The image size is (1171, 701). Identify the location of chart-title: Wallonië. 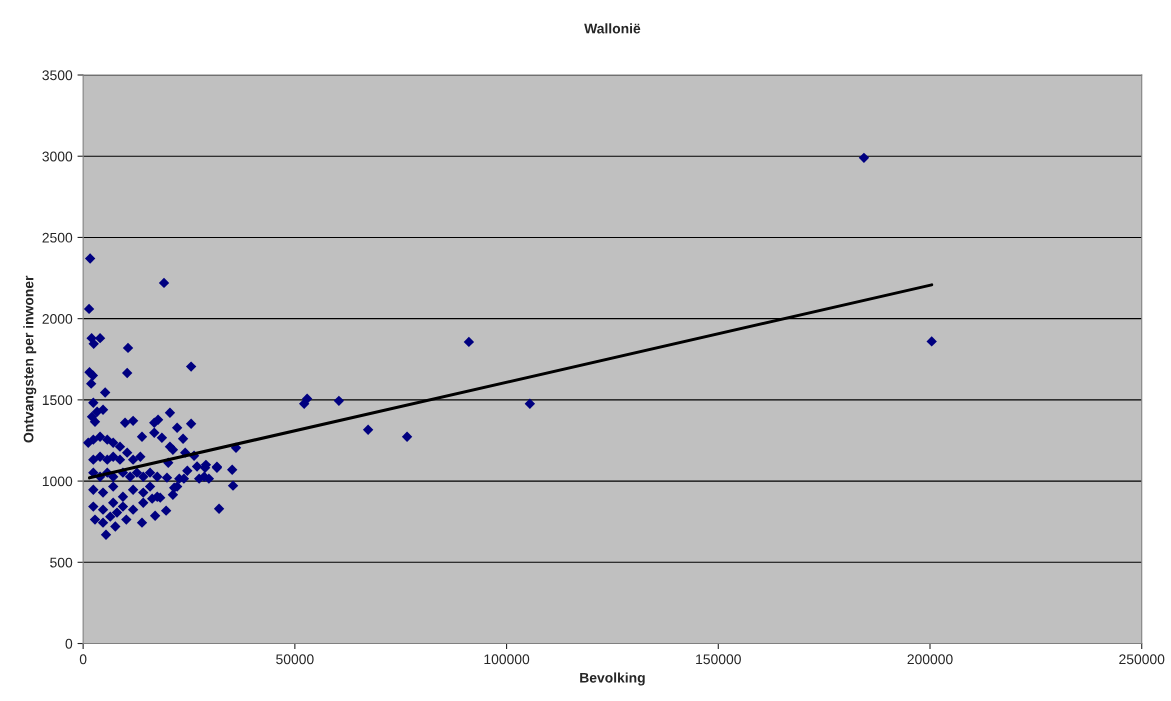
(612, 28).